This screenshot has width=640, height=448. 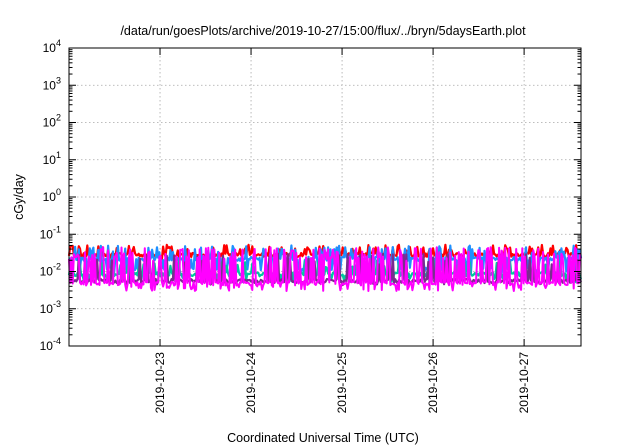 I want to click on y-tick-label: 10¹, so click(x=52, y=158).